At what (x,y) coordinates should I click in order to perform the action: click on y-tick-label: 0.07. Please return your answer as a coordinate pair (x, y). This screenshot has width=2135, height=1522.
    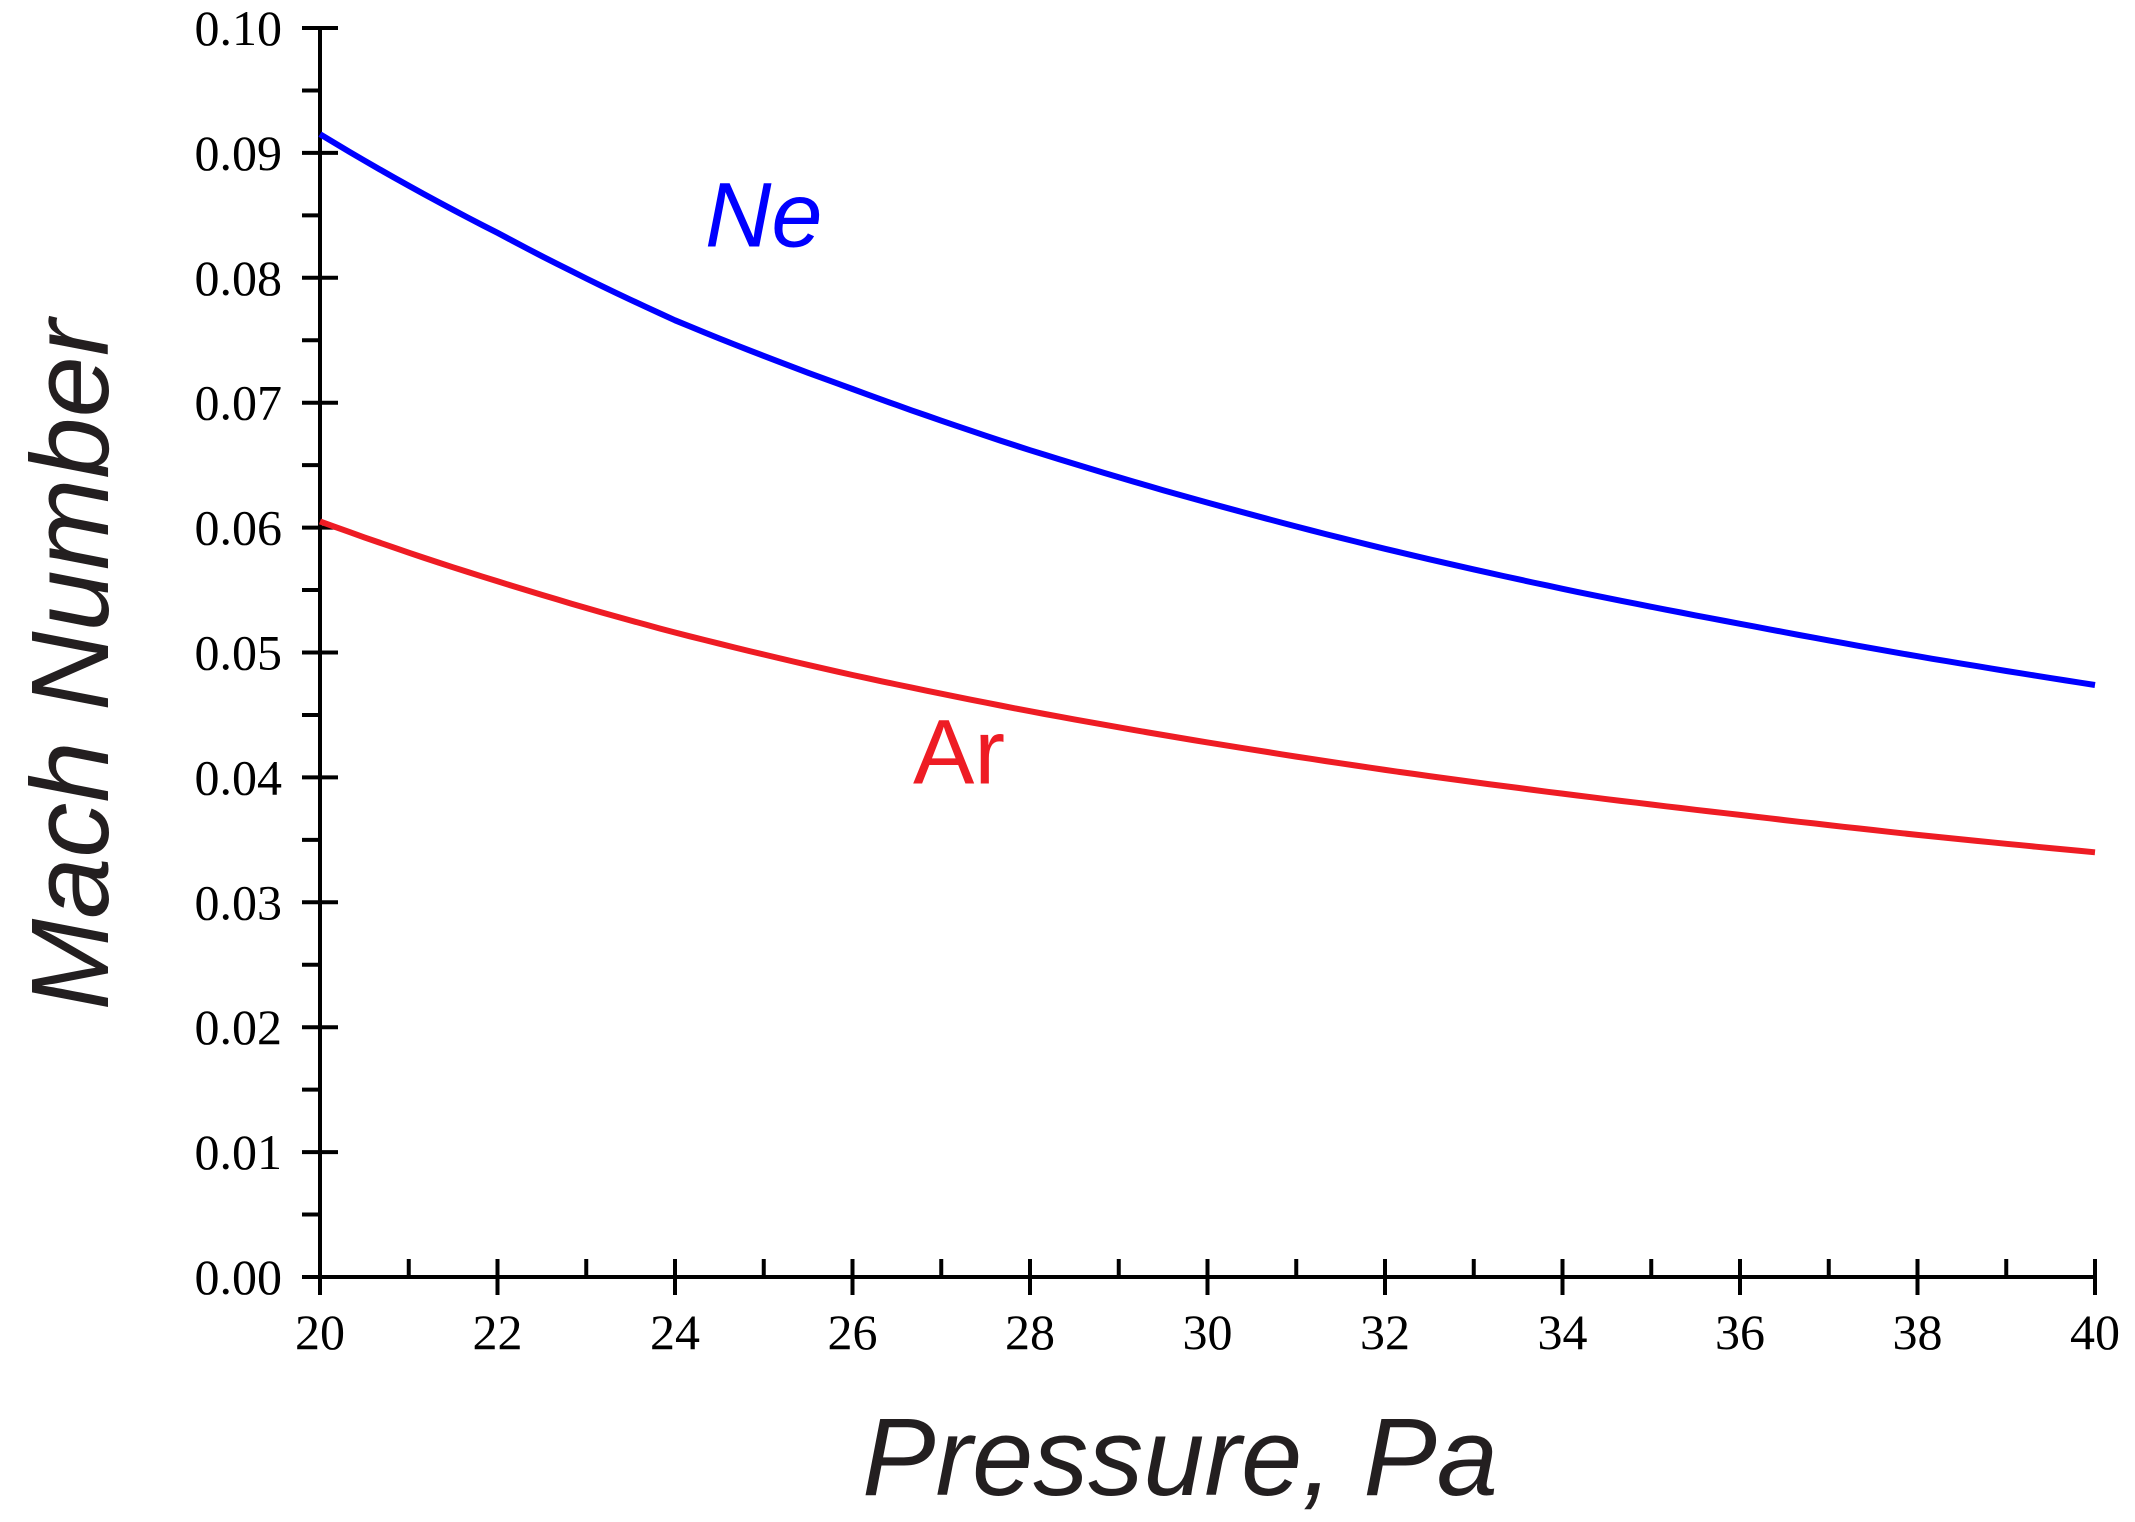
    Looking at the image, I should click on (239, 403).